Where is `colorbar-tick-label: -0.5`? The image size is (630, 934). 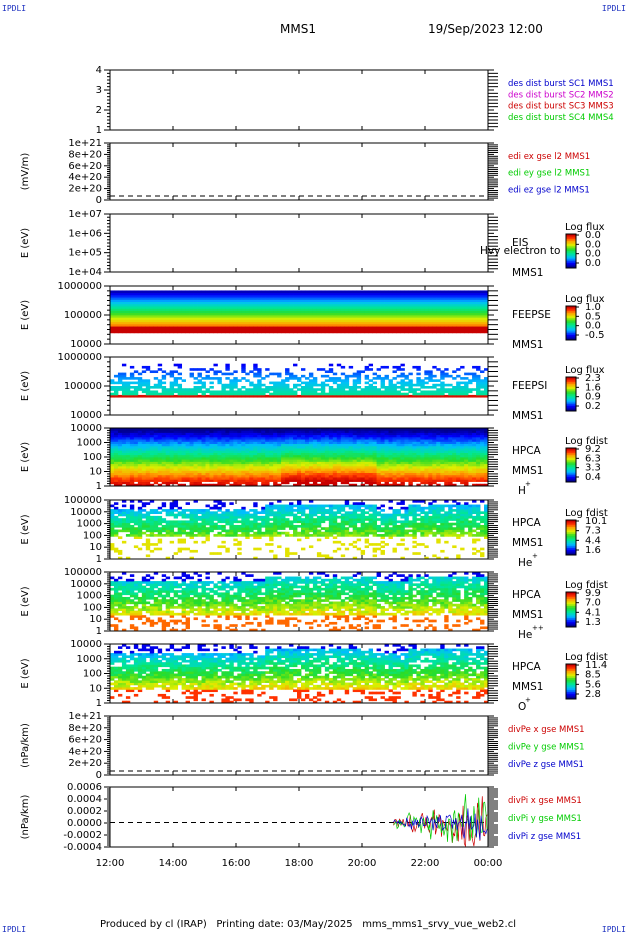
colorbar-tick-label: -0.5 is located at coordinates (595, 335).